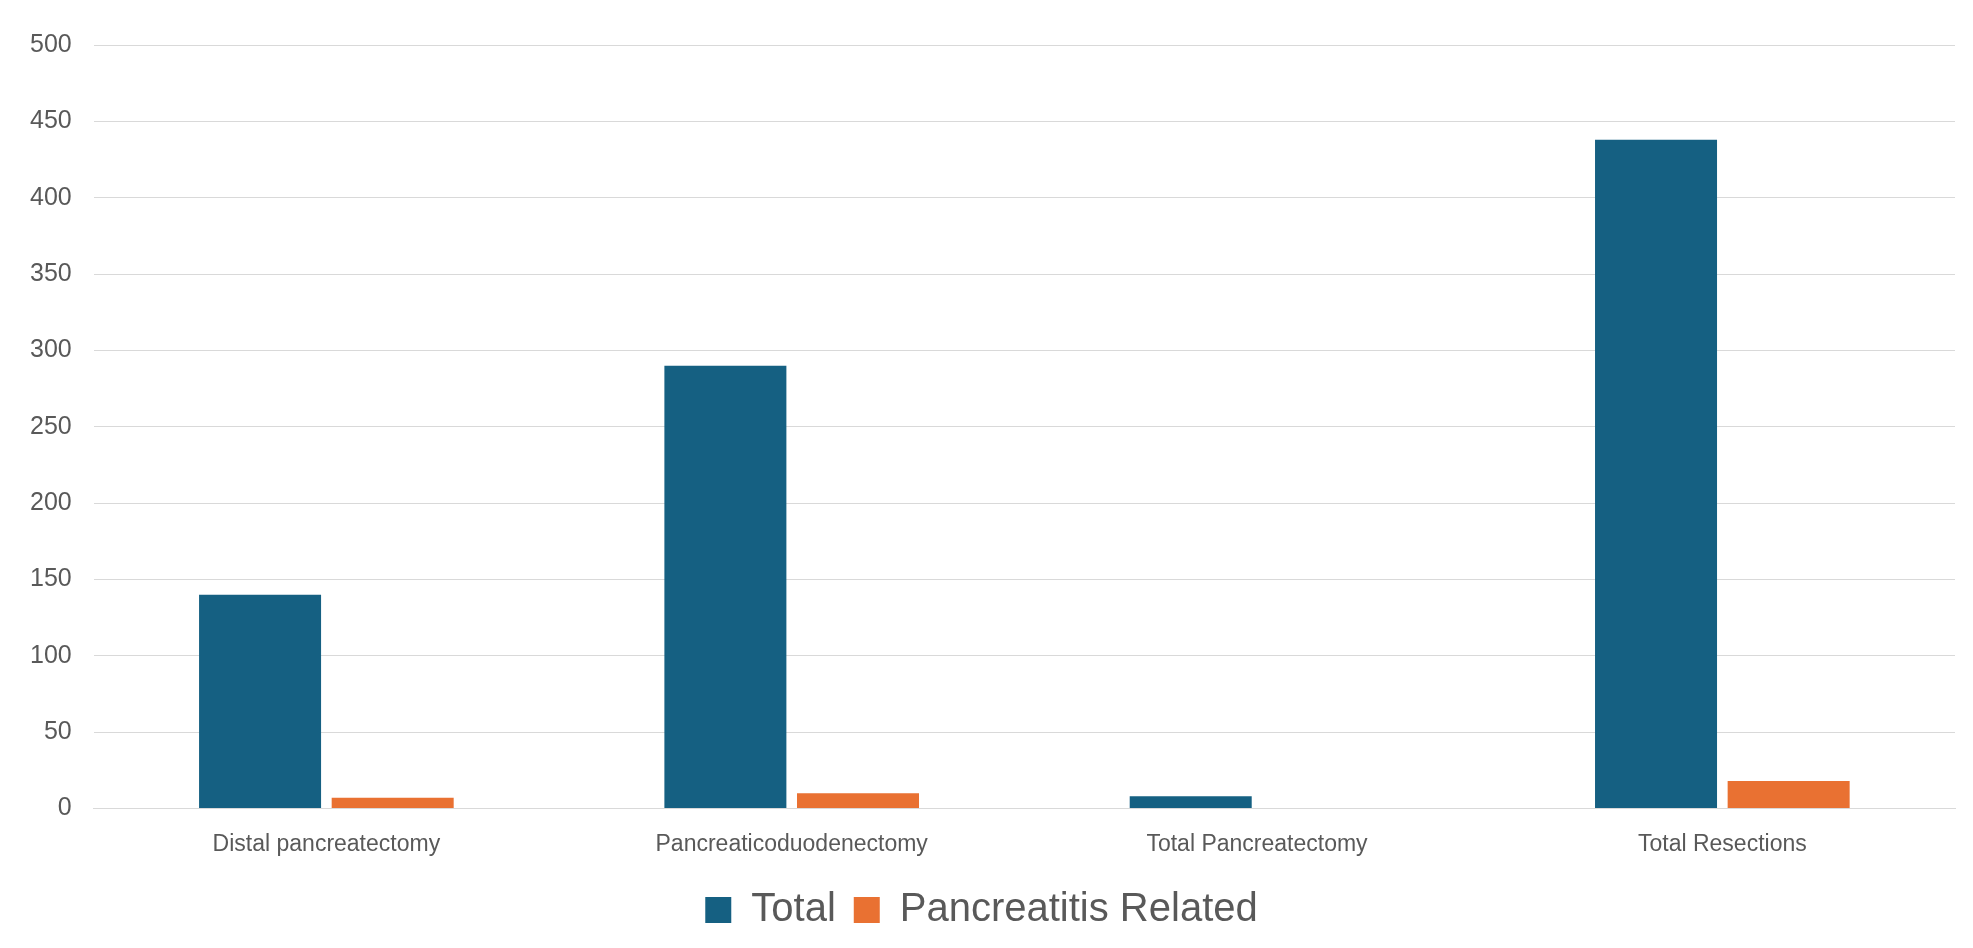 The height and width of the screenshot is (948, 1973). I want to click on y-tick-label: 500, so click(50, 42).